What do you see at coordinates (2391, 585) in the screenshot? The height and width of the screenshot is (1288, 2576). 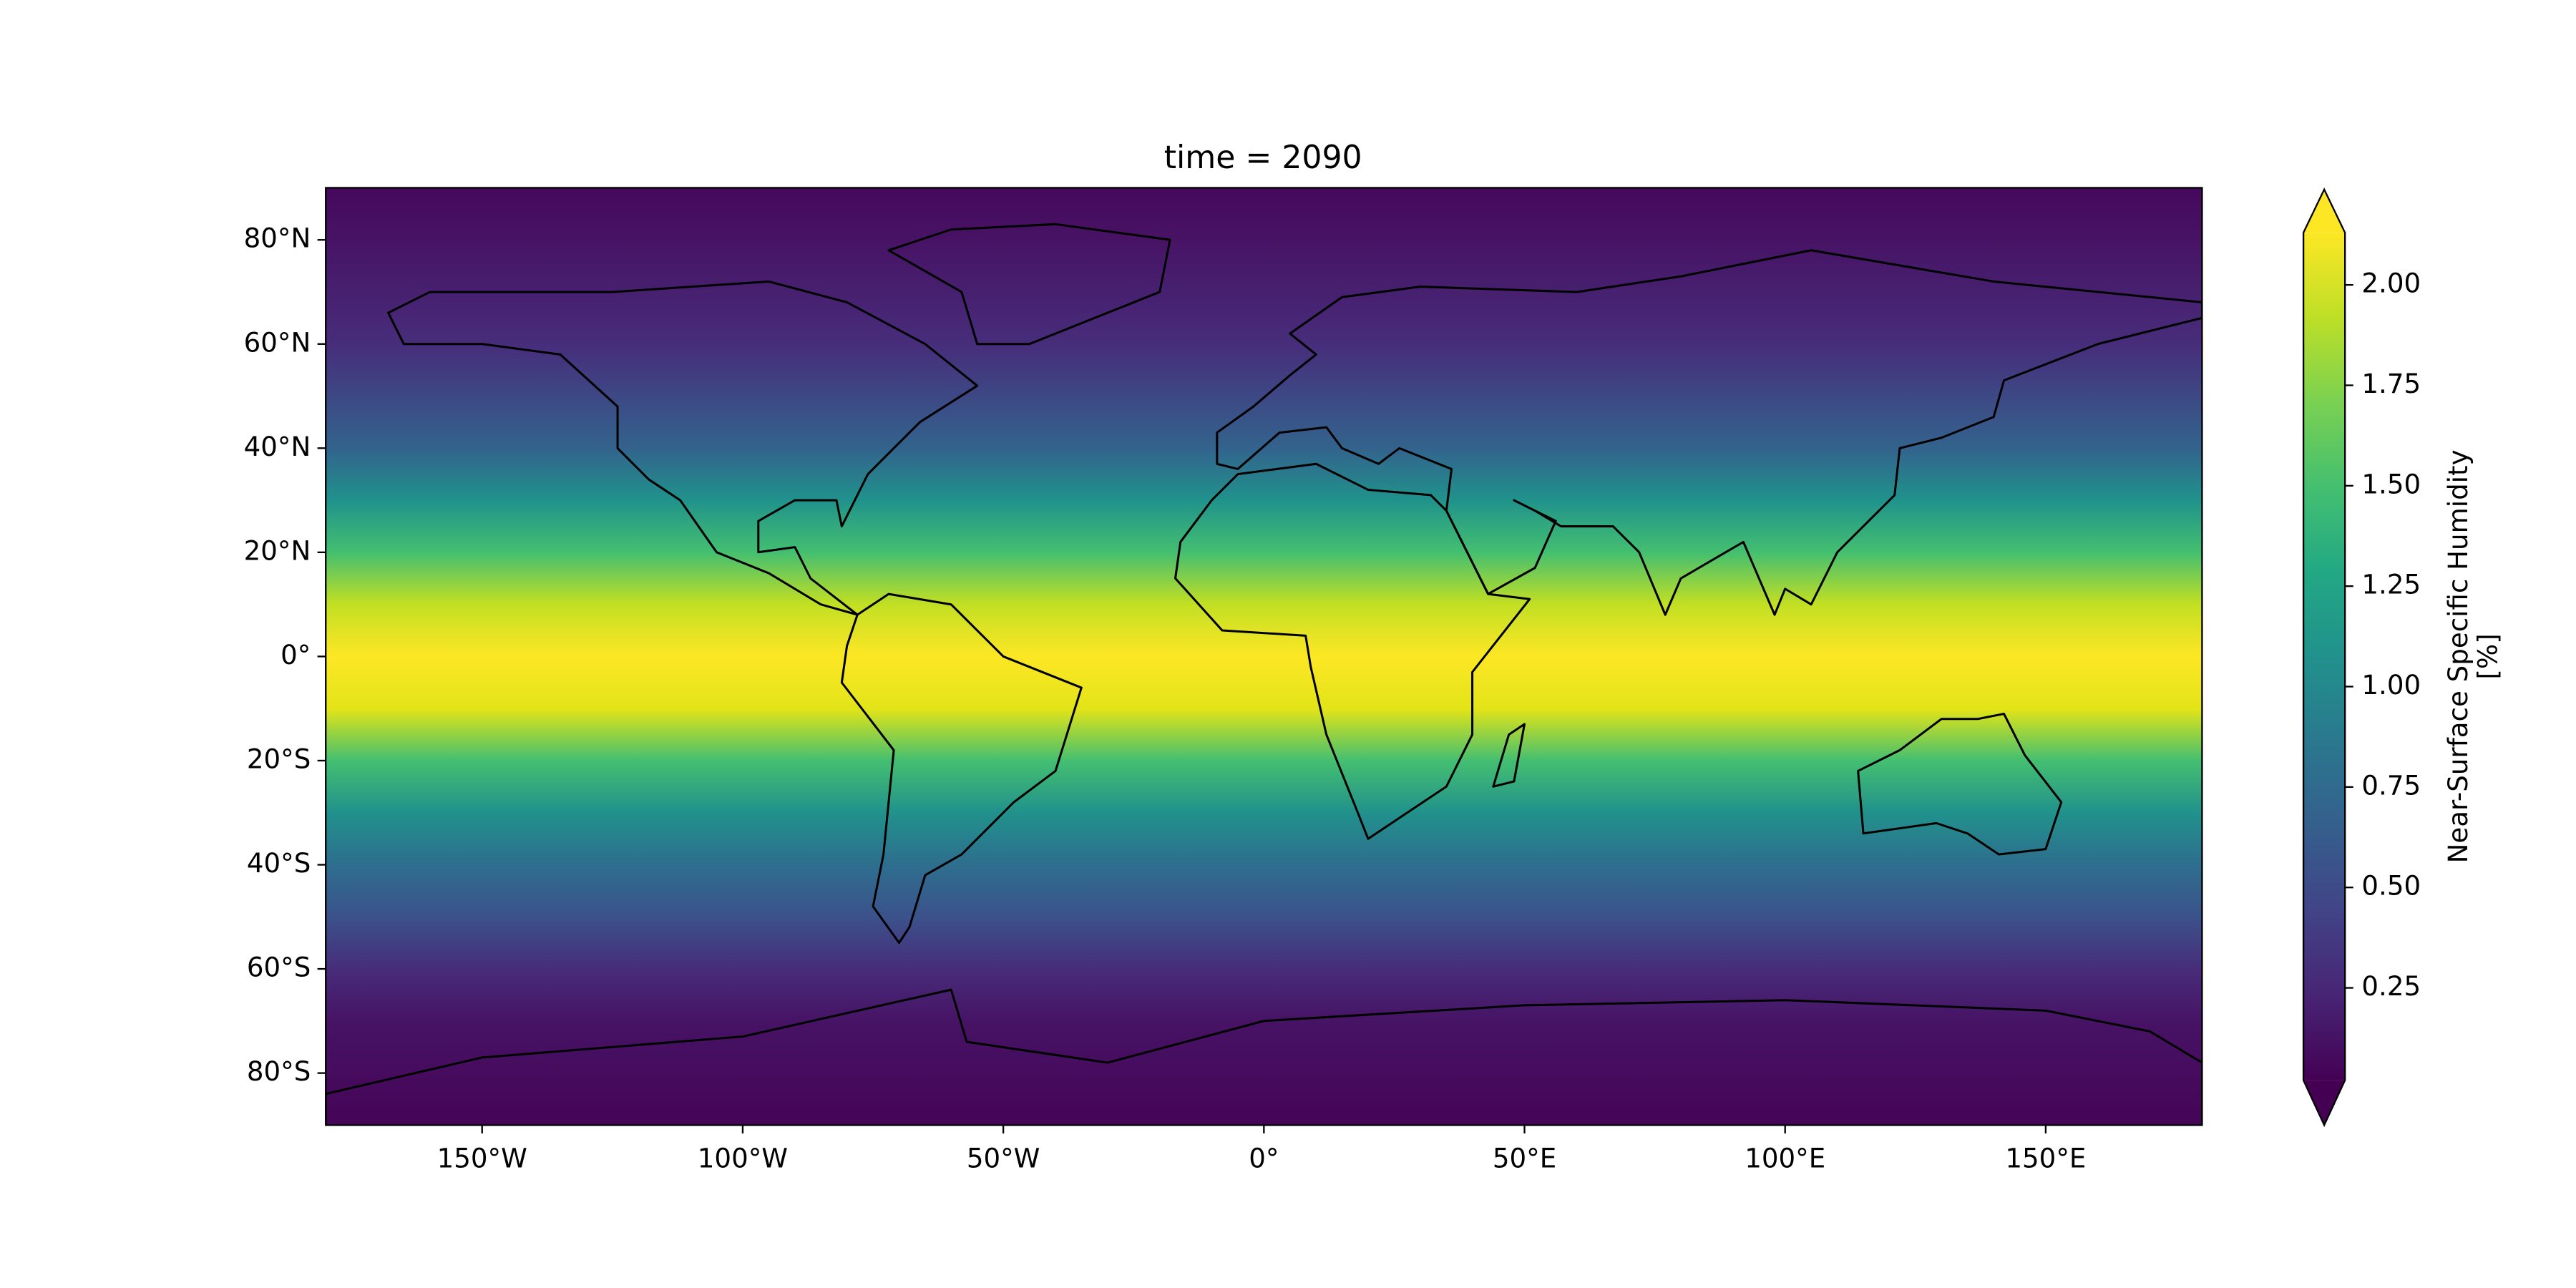 I see `colorbar-tick-label: 1.25` at bounding box center [2391, 585].